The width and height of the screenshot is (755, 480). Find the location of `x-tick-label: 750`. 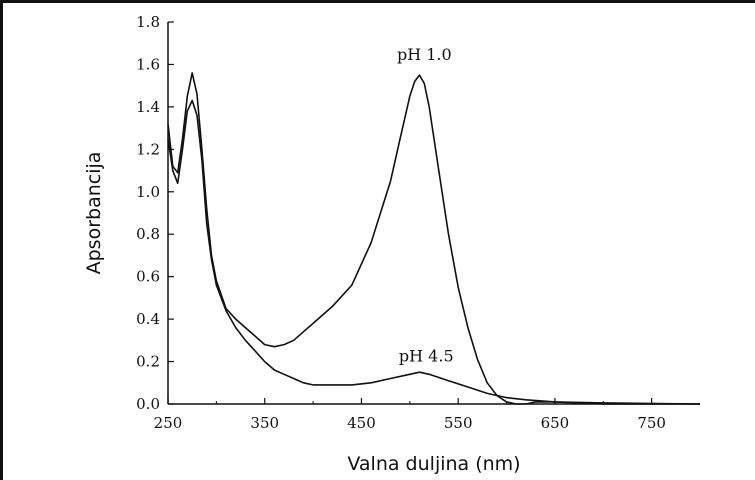

x-tick-label: 750 is located at coordinates (651, 423).